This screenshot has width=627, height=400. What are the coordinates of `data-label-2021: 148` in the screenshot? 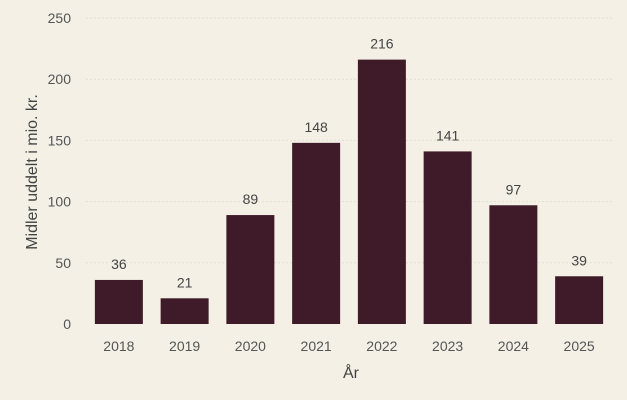 It's located at (316, 127).